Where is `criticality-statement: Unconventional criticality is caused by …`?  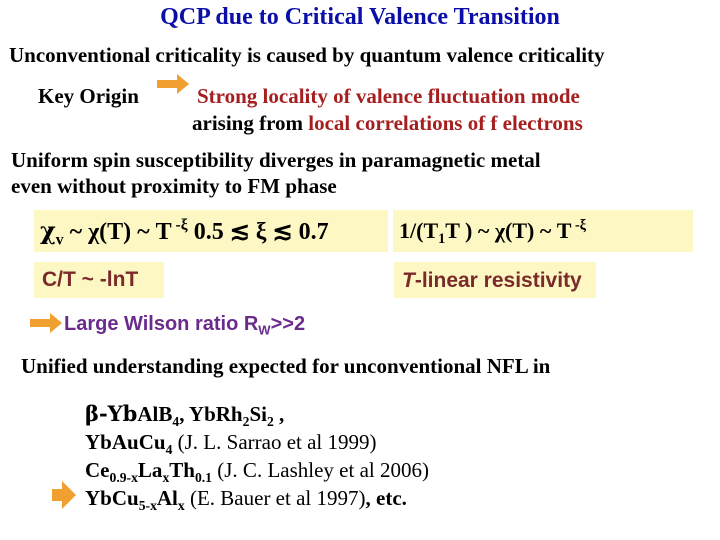
criticality-statement: Unconventional criticality is caused by … is located at coordinates (307, 55).